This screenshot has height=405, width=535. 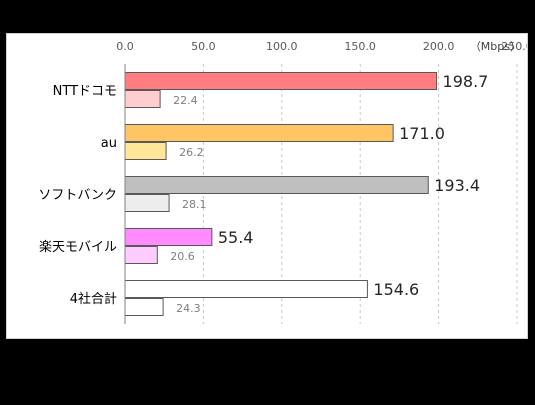 I want to click on category-label: 4社合計, so click(x=93, y=299).